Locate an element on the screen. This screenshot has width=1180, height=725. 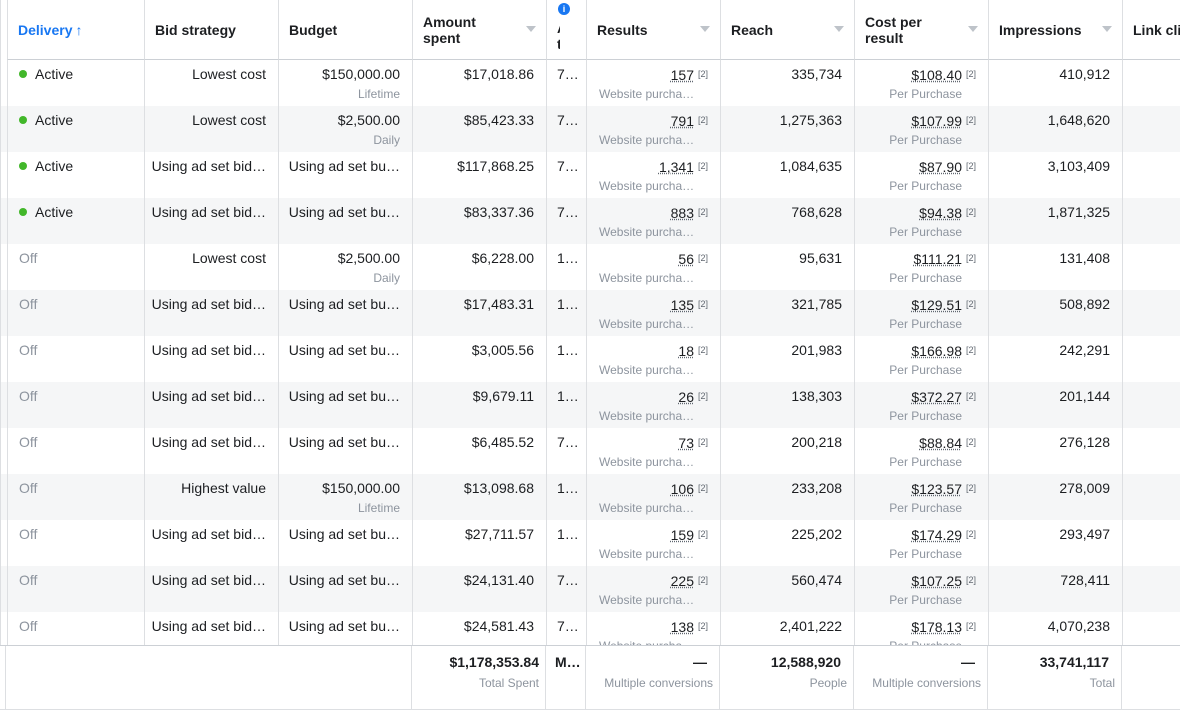
results: 791 [2] is located at coordinates (689, 120).